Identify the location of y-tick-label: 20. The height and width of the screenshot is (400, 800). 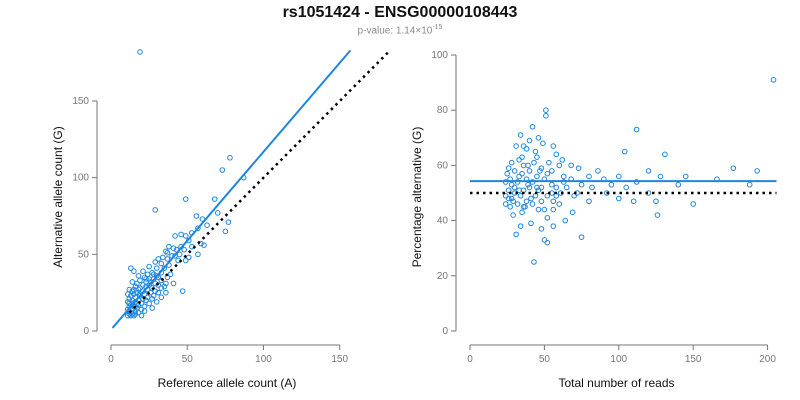
(443, 276).